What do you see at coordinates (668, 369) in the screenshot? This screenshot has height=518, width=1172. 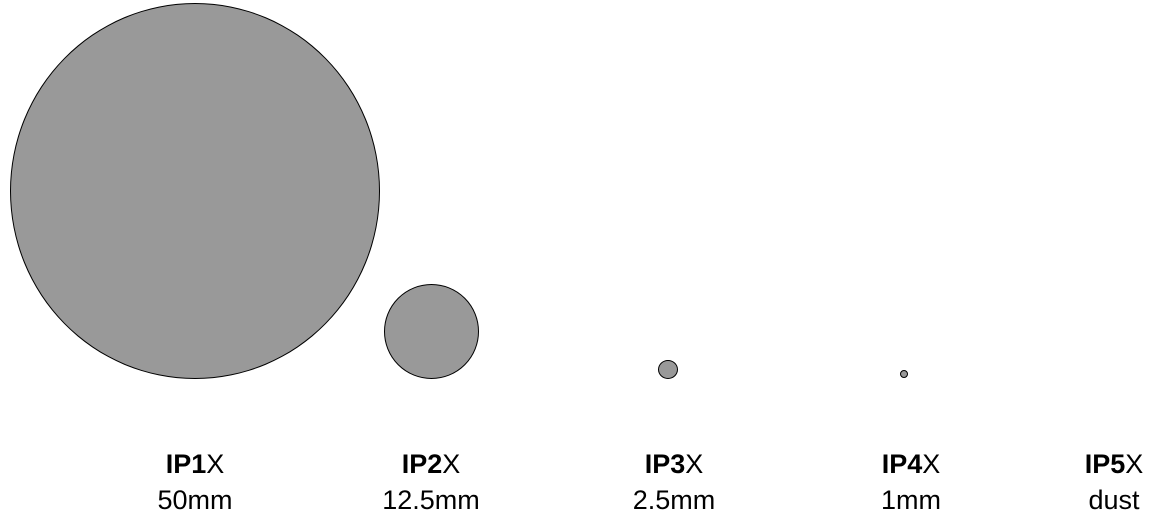 I see `ip3-particle-circle` at bounding box center [668, 369].